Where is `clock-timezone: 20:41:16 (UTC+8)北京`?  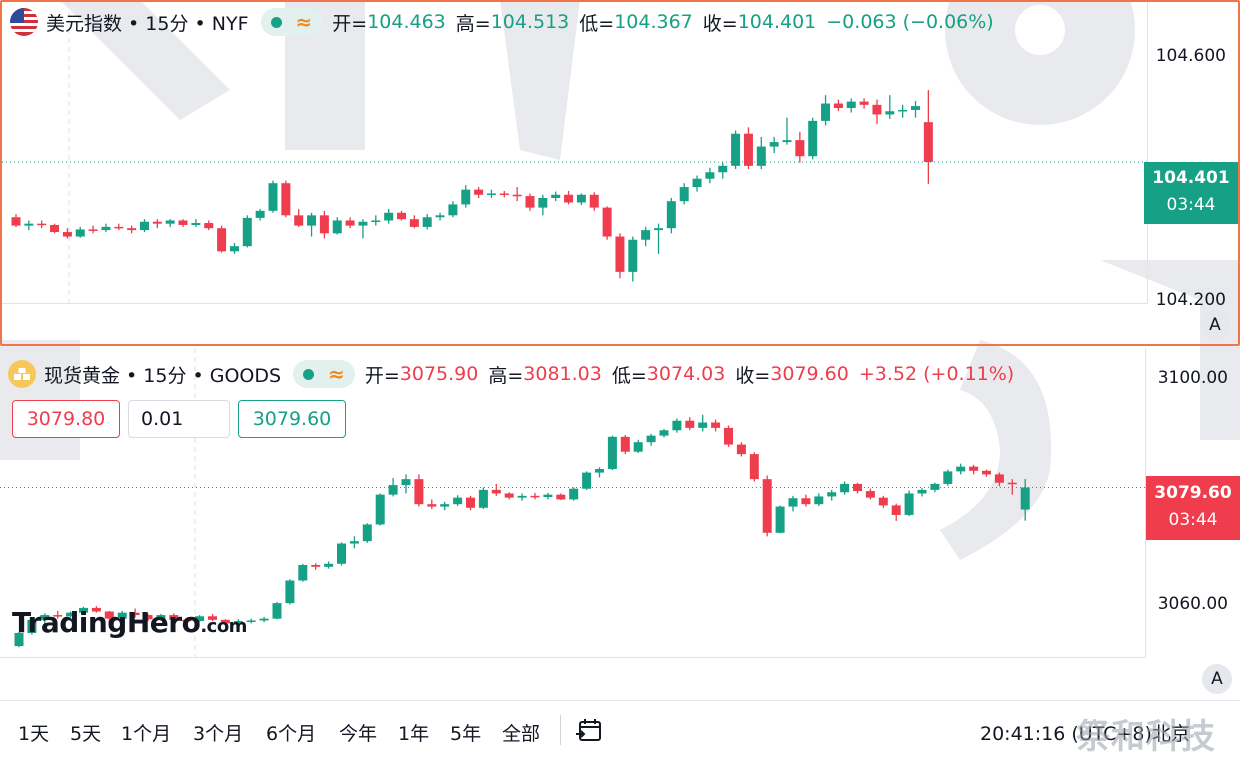
clock-timezone: 20:41:16 (UTC+8)北京 is located at coordinates (1085, 734).